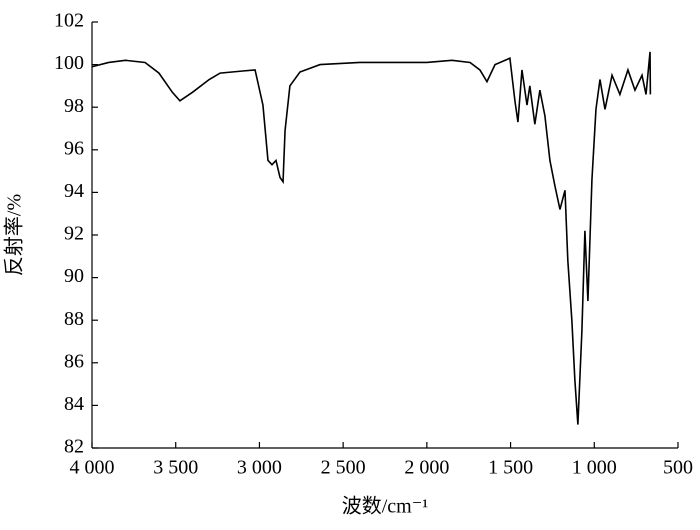 This screenshot has height=530, width=700. I want to click on x-tick-label: 1 000, so click(594, 468).